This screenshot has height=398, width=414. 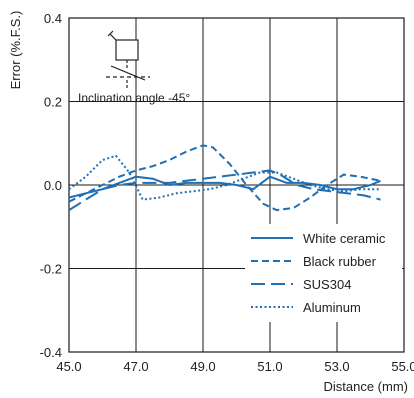 I want to click on sensor-head-shape, so click(x=127, y=50).